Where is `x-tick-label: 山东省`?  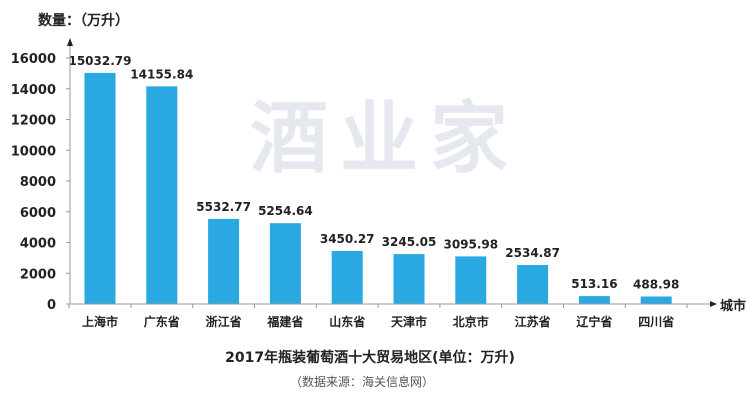 x-tick-label: 山东省 is located at coordinates (347, 321).